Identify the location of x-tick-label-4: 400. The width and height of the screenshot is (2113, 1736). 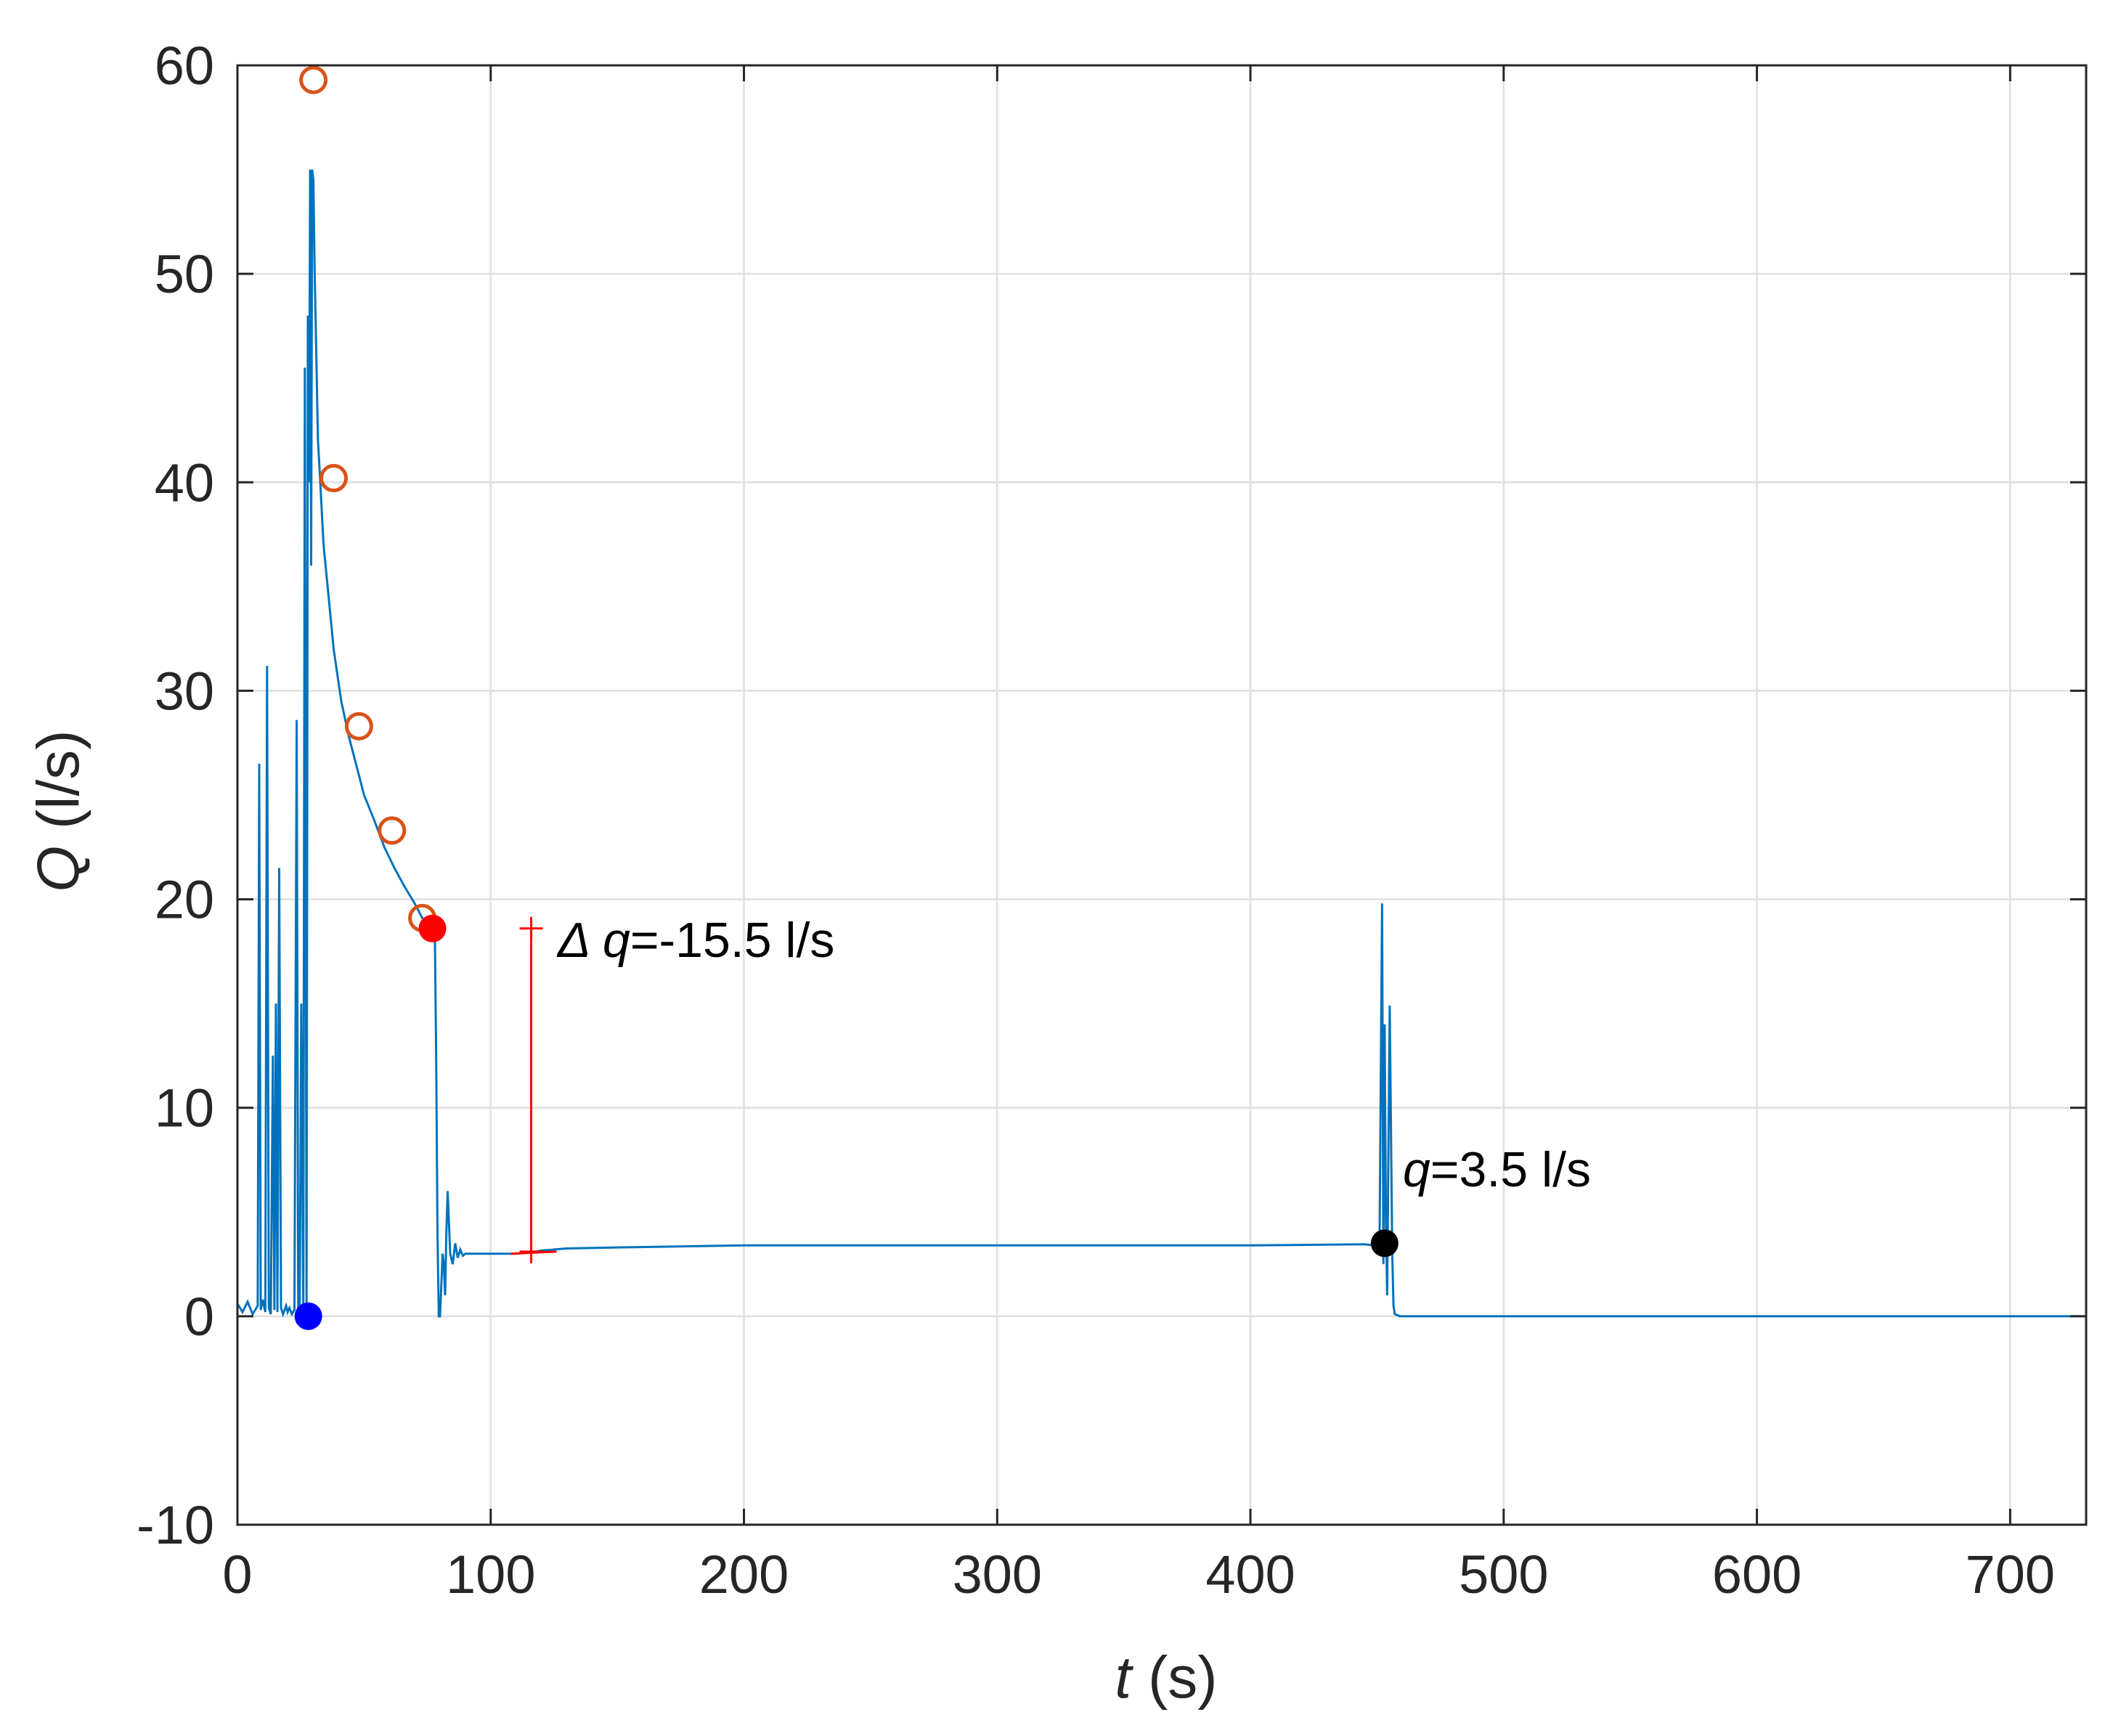
(1250, 1574).